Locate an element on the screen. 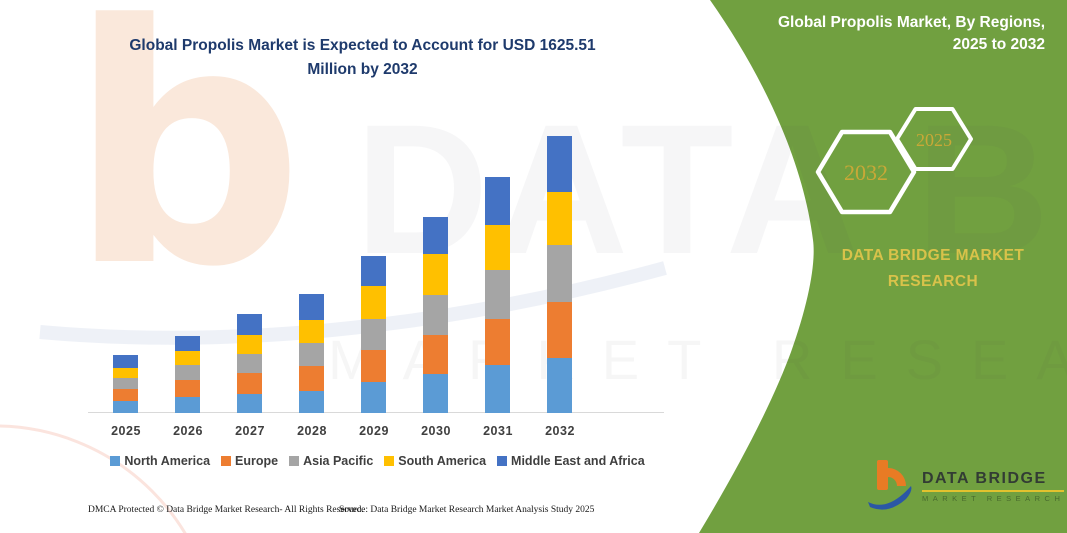 The width and height of the screenshot is (1067, 533). logo-subtitle: MARKET RESEARCH is located at coordinates (993, 498).